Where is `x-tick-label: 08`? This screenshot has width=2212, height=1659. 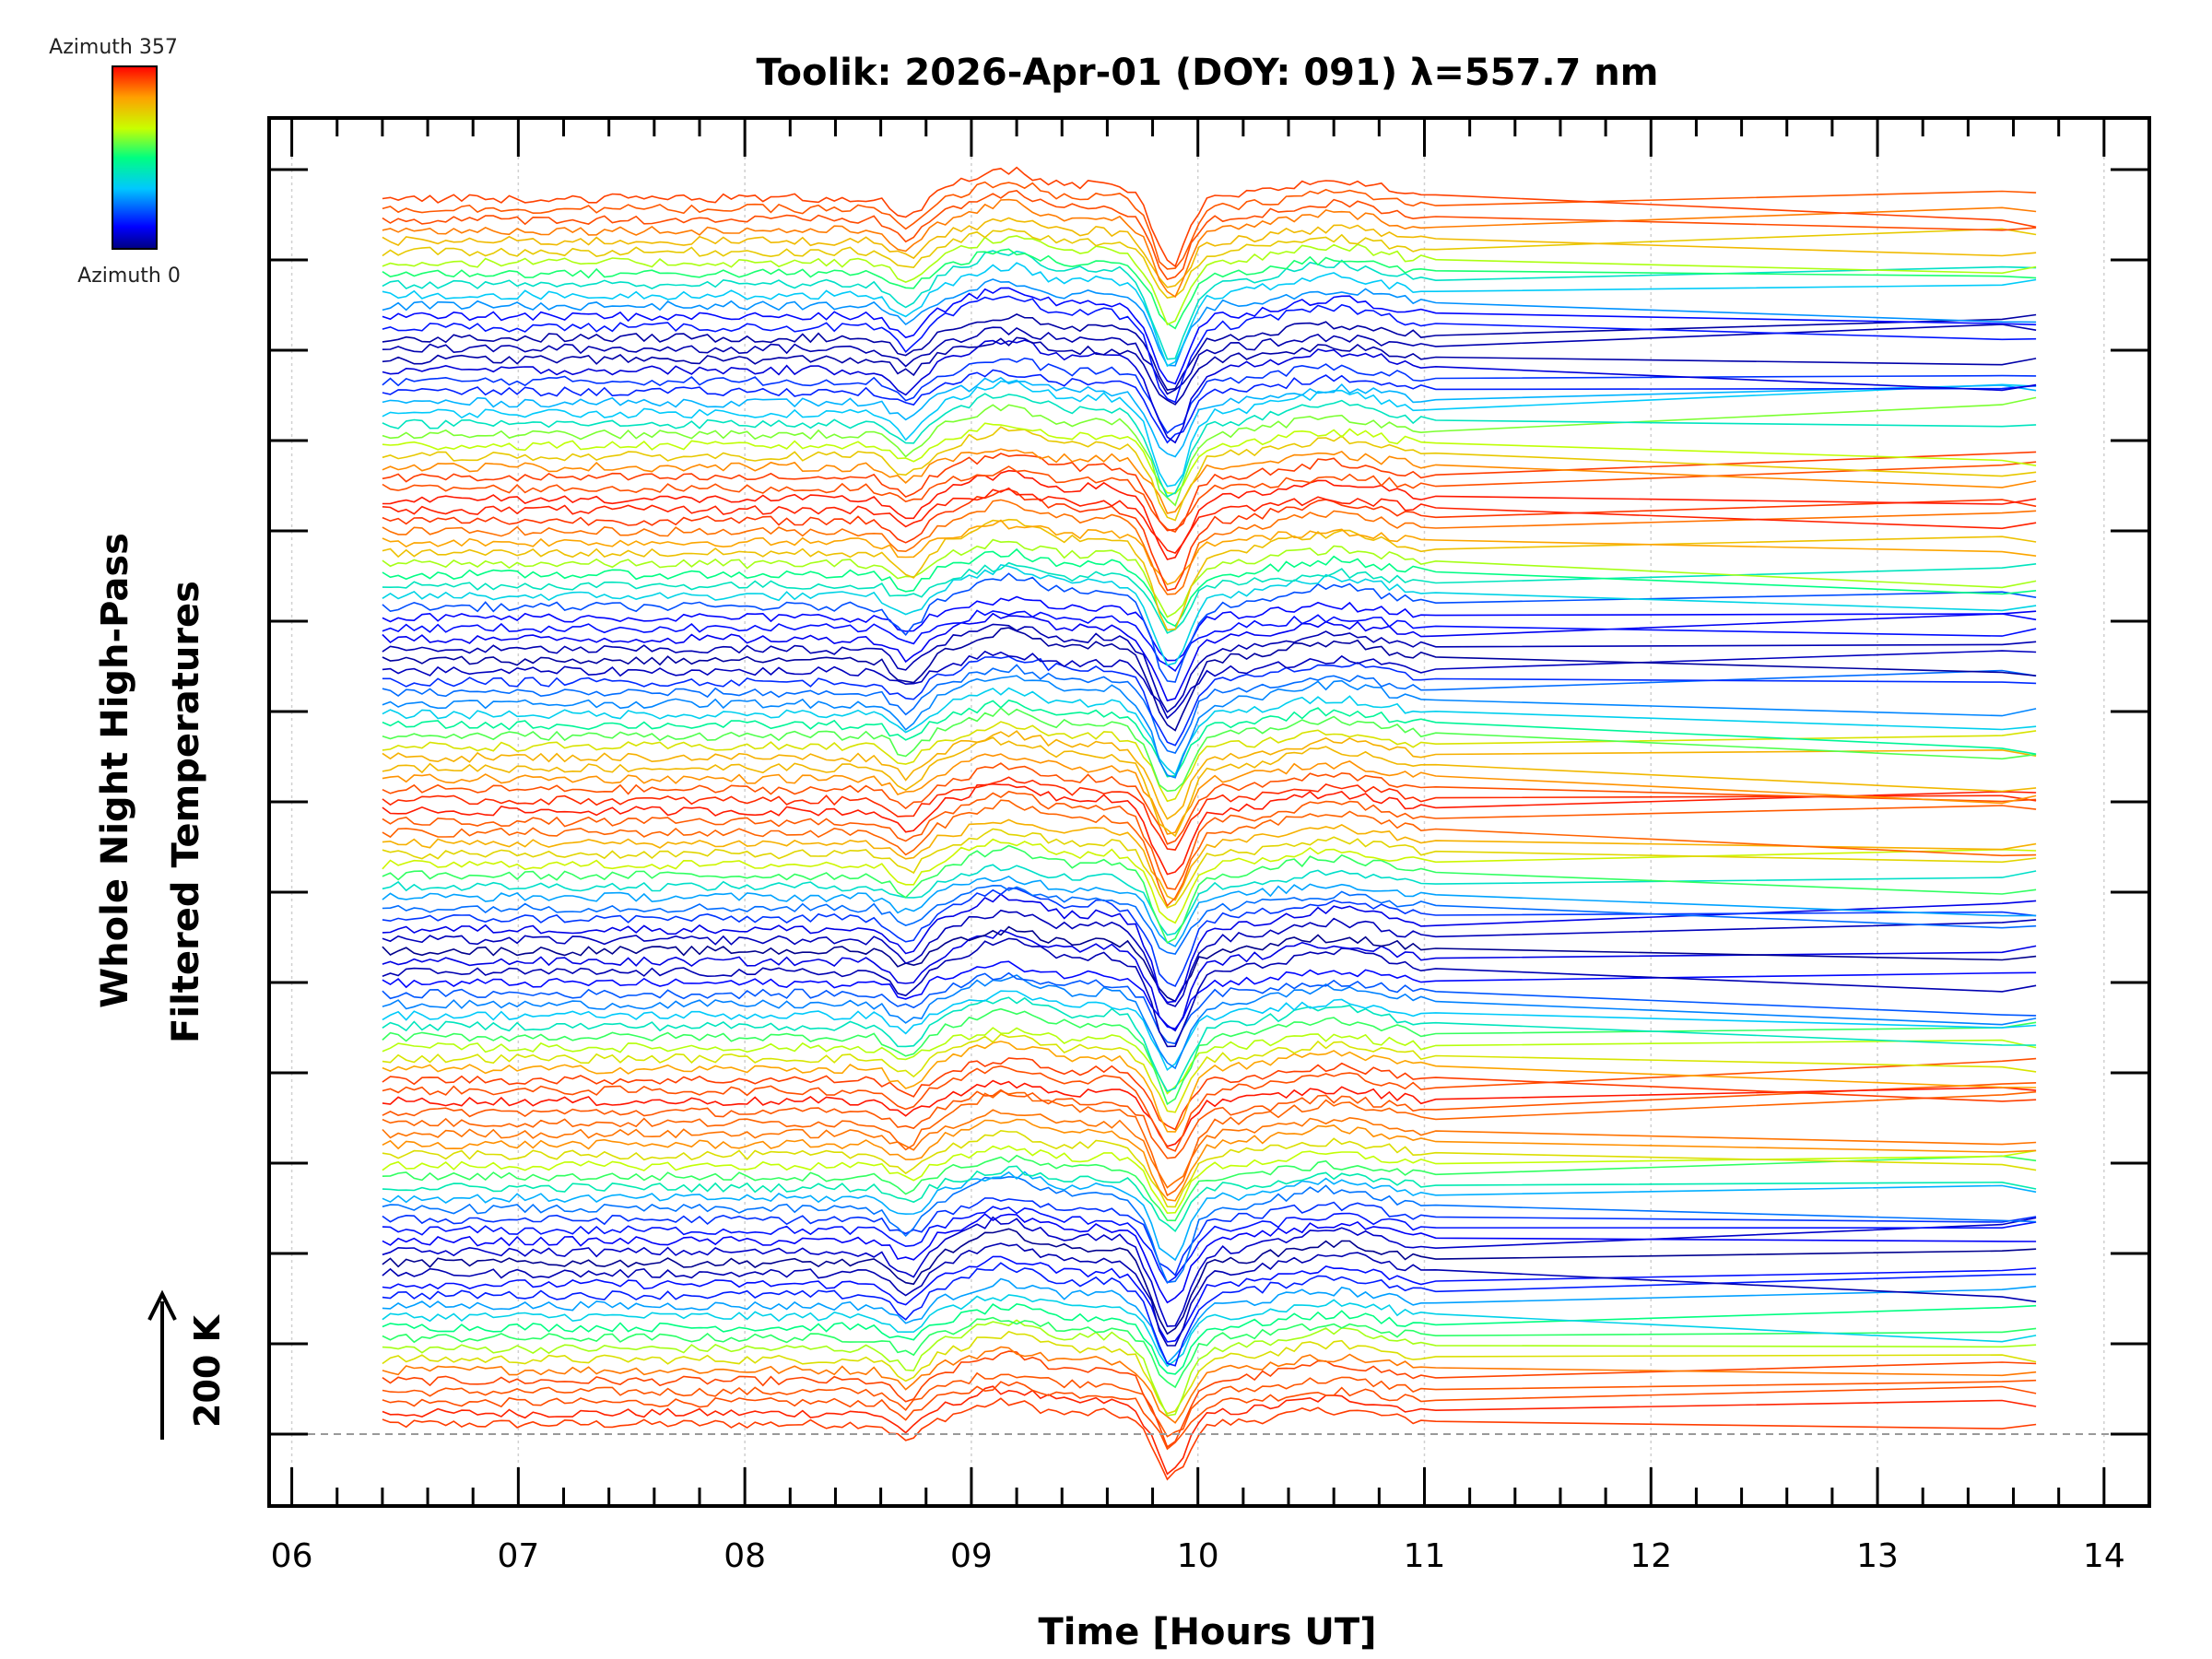 x-tick-label: 08 is located at coordinates (745, 1556).